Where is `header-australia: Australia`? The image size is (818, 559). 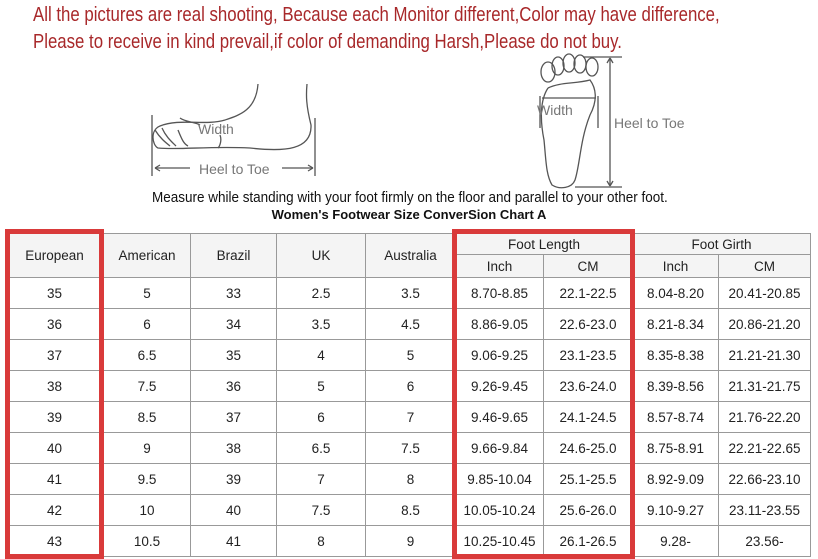
header-australia: Australia is located at coordinates (410, 255).